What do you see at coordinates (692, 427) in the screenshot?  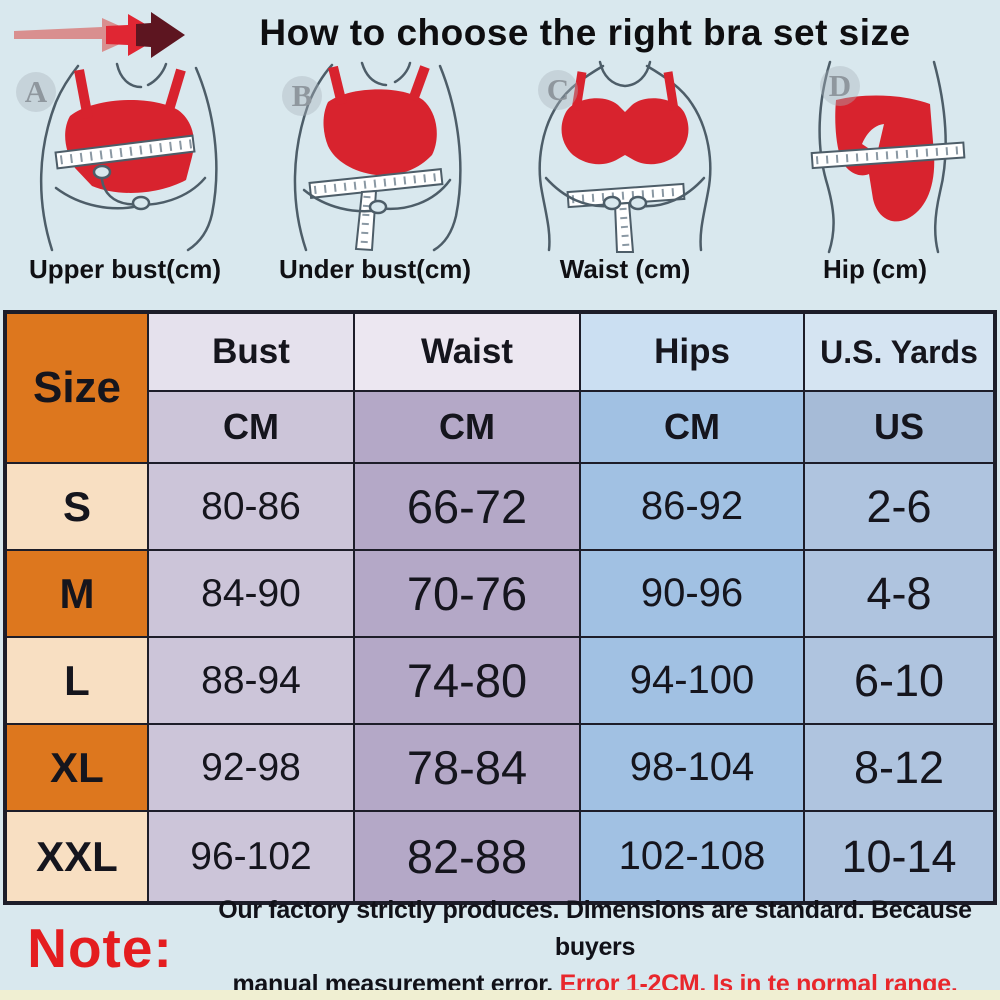 I see `unit-header-hips-cm: CM` at bounding box center [692, 427].